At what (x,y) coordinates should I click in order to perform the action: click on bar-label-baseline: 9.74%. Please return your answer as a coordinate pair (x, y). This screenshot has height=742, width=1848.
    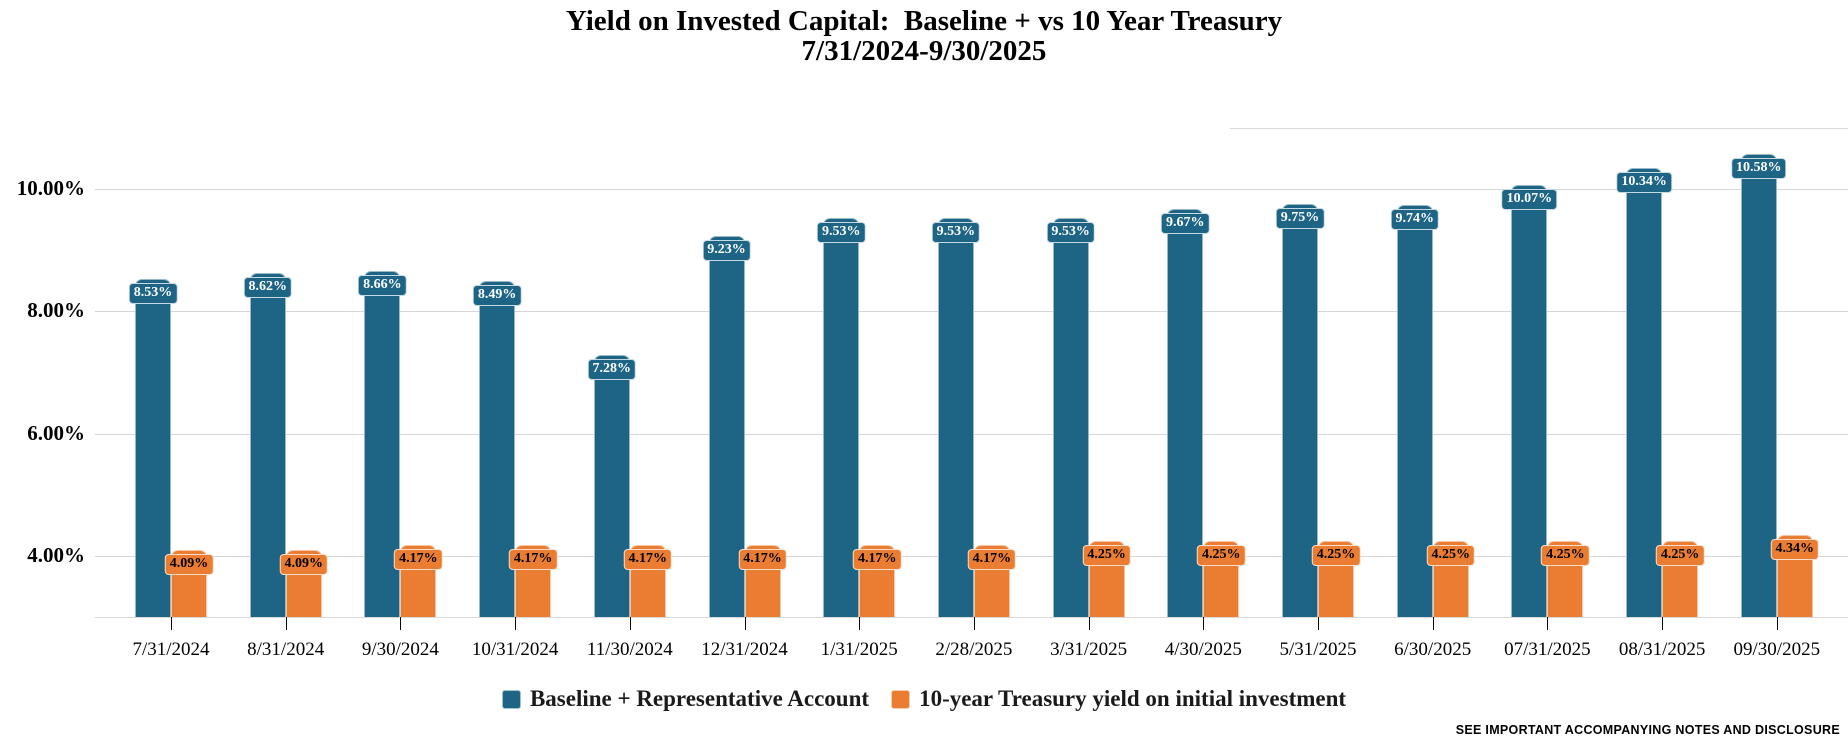
    Looking at the image, I should click on (1414, 220).